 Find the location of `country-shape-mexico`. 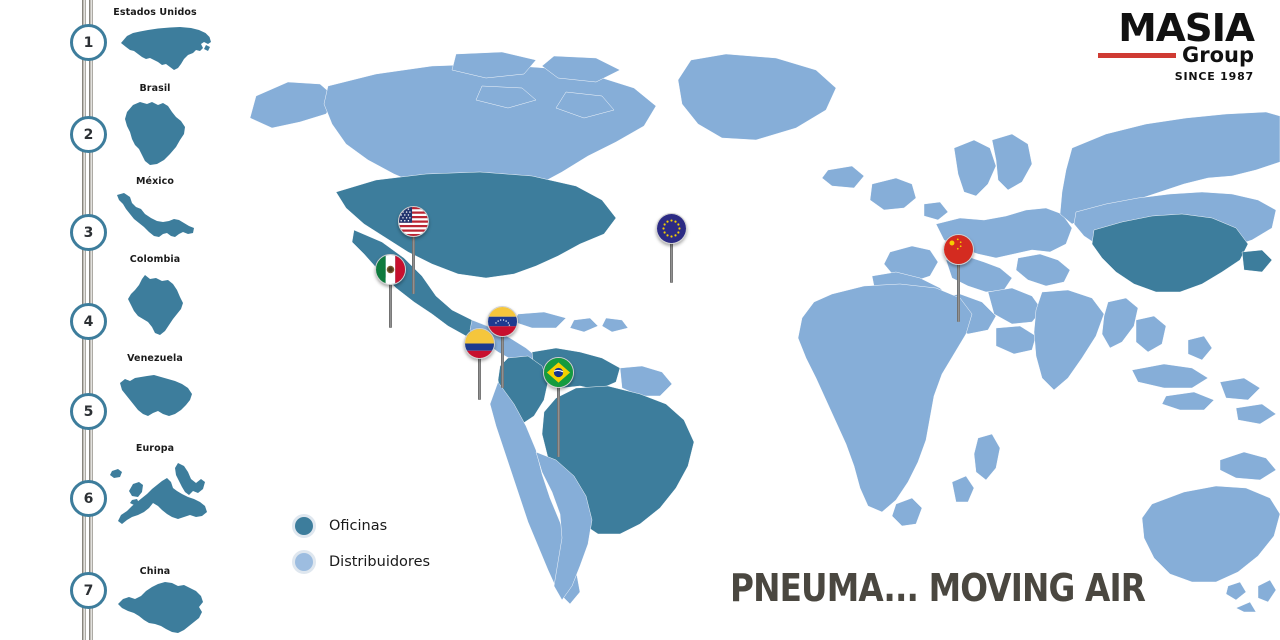

country-shape-mexico is located at coordinates (156, 220).